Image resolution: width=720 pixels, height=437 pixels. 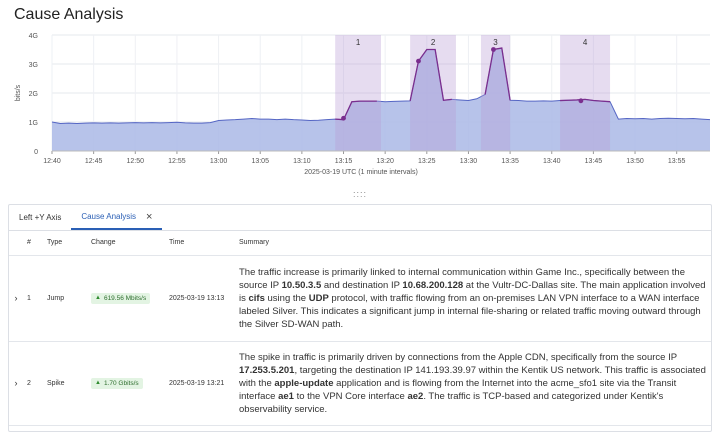 I want to click on y-tick-label: 3G, so click(x=33, y=65).